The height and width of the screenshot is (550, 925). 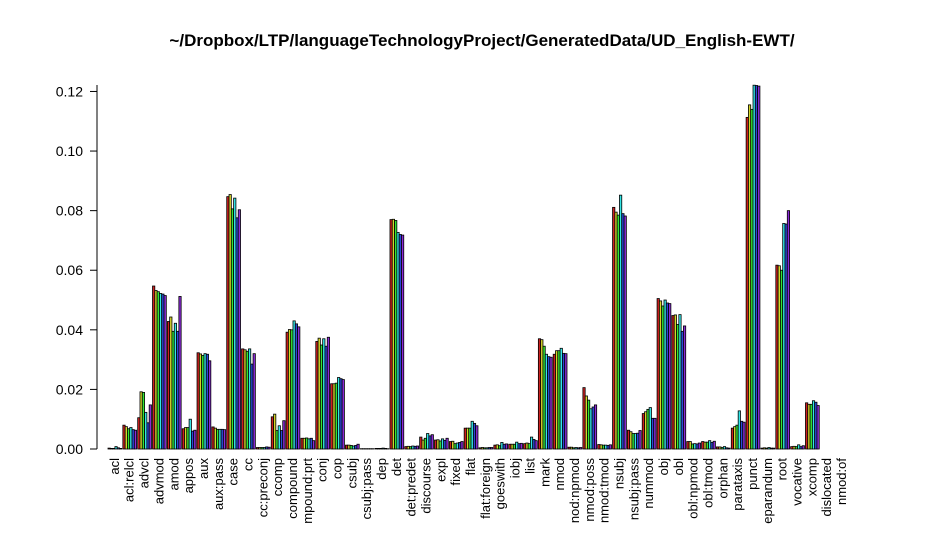 I want to click on x-tick-label: nummod, so click(x=648, y=483).